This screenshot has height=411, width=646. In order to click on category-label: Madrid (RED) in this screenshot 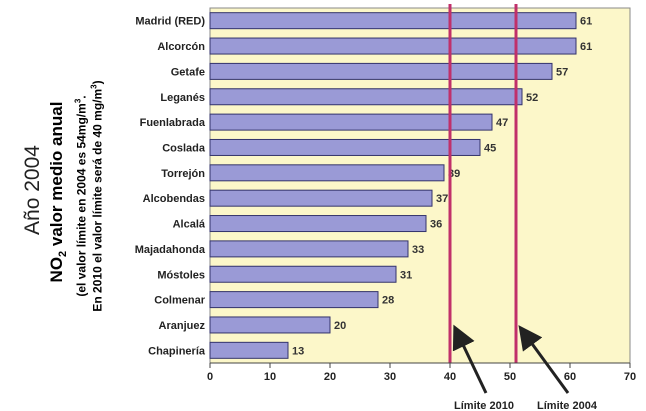, I will do `click(170, 22)`.